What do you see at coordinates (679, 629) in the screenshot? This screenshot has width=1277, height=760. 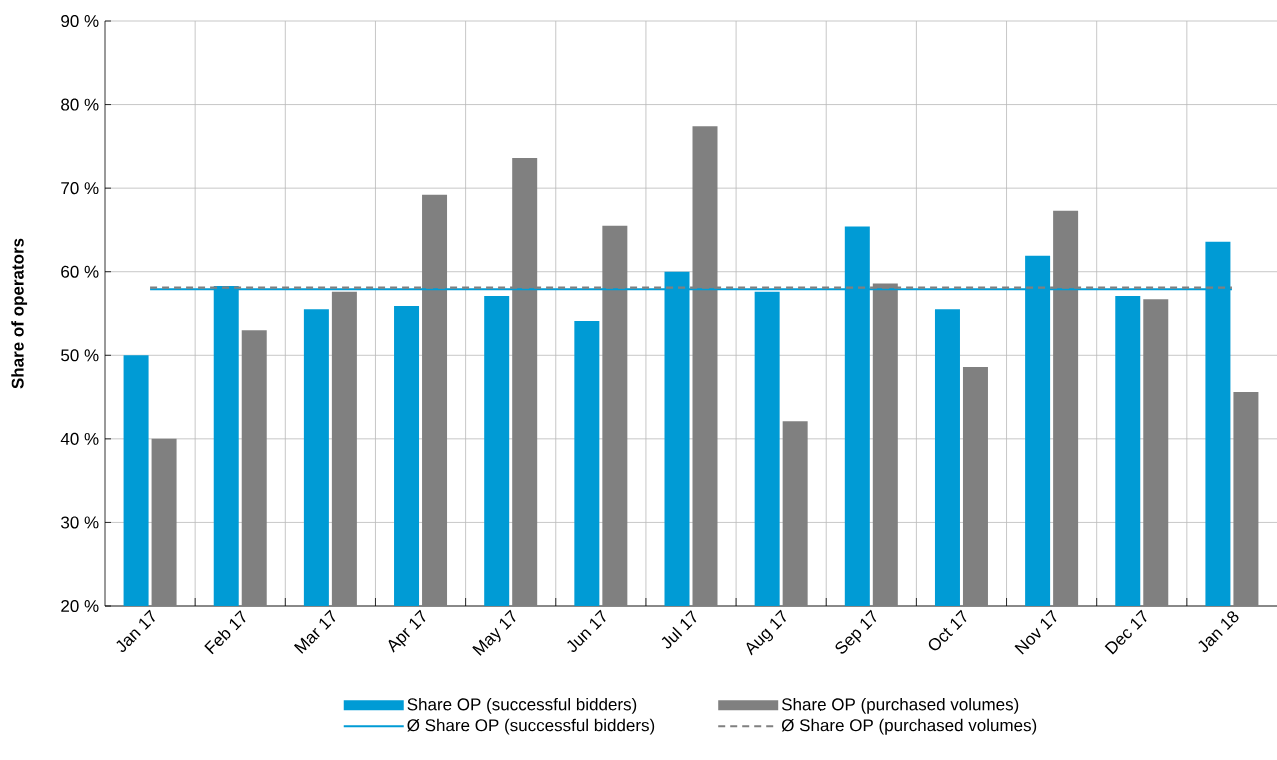 I see `x-tick-label: Jul 17` at bounding box center [679, 629].